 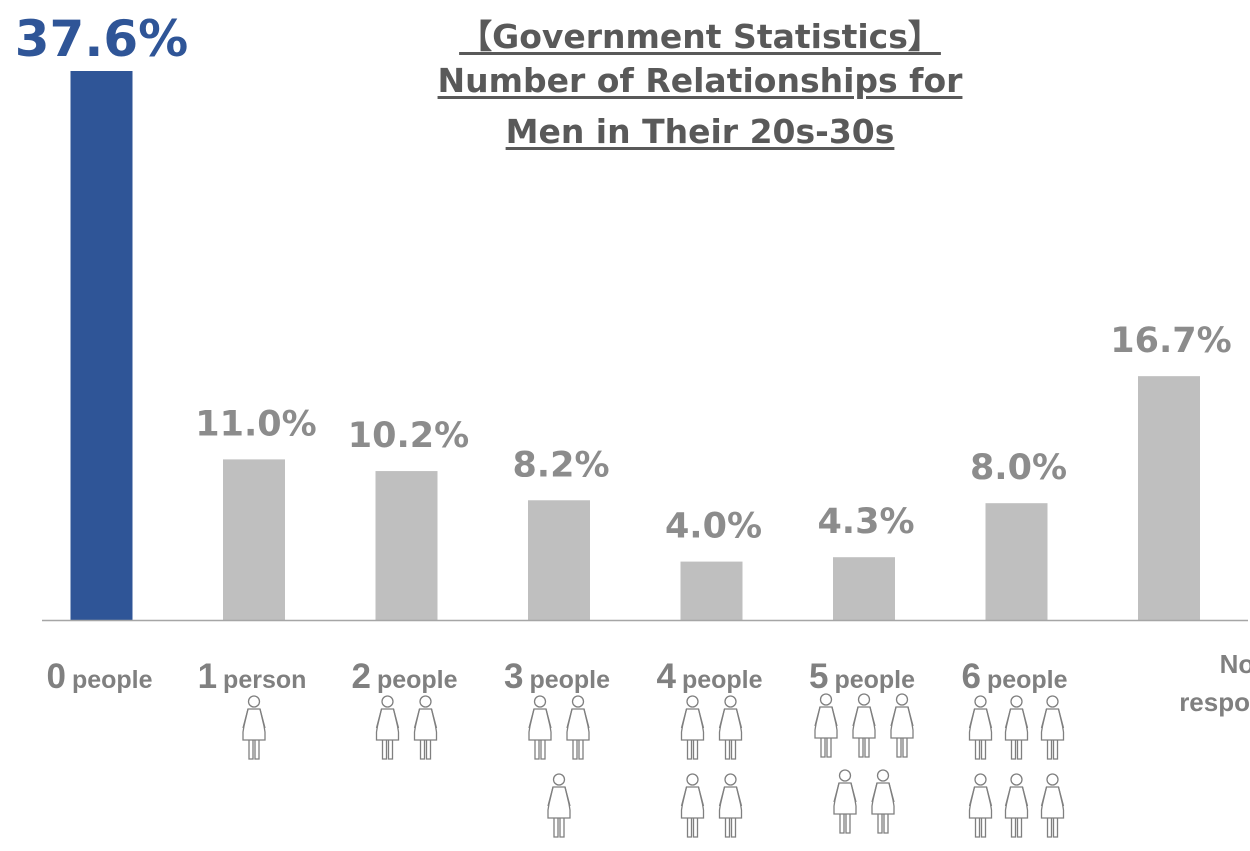 I want to click on category-label-5: 5 people, so click(x=862, y=676).